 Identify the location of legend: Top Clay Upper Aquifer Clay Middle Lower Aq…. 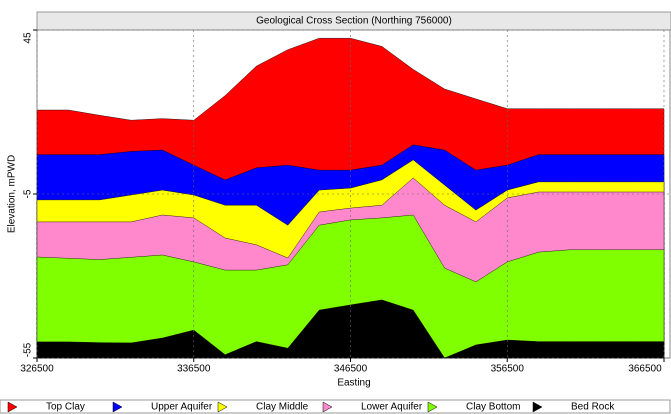
(335, 406).